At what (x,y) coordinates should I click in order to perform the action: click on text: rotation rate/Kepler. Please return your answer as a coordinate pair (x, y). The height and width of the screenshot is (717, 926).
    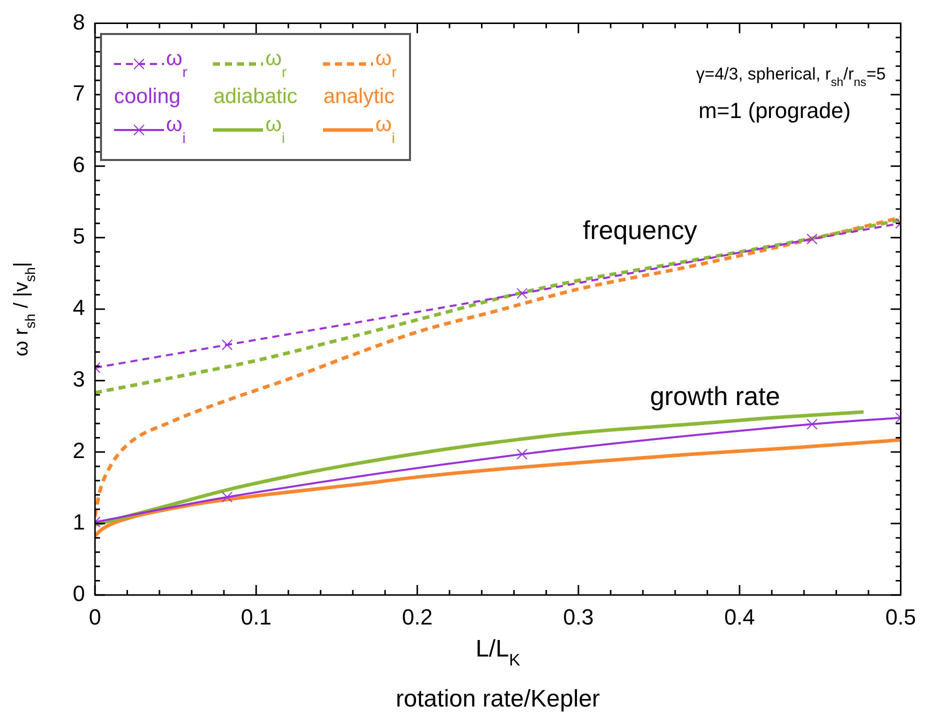
    Looking at the image, I should click on (498, 699).